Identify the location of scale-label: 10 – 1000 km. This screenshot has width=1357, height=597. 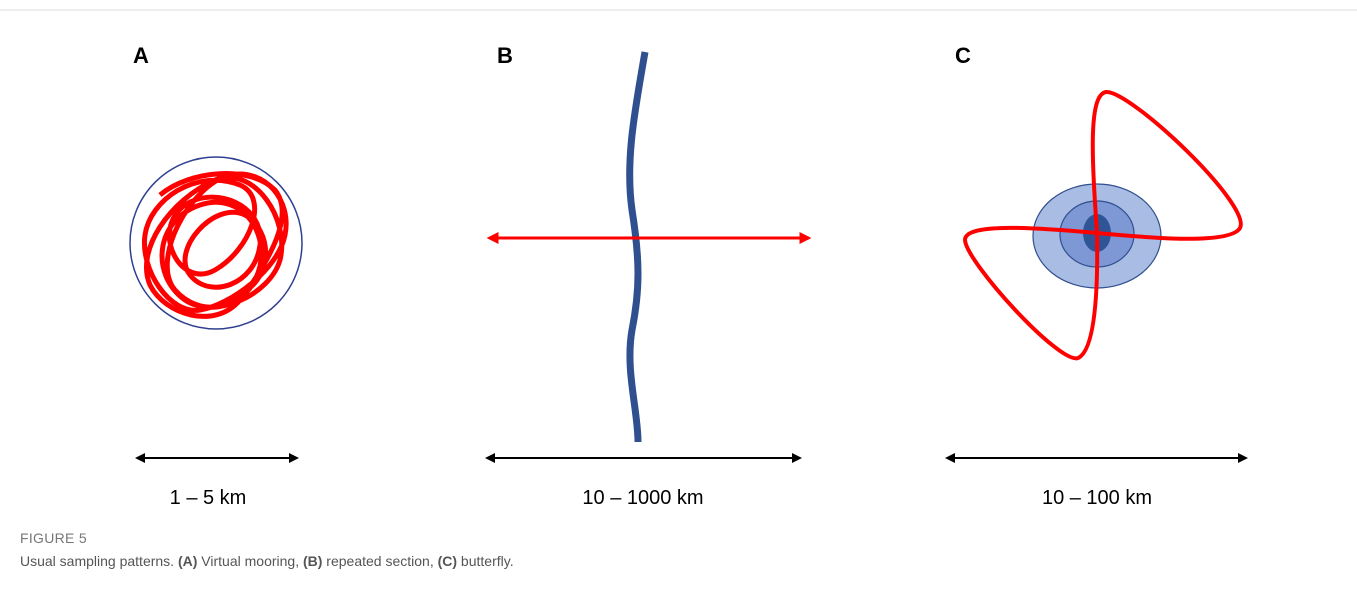
(642, 498).